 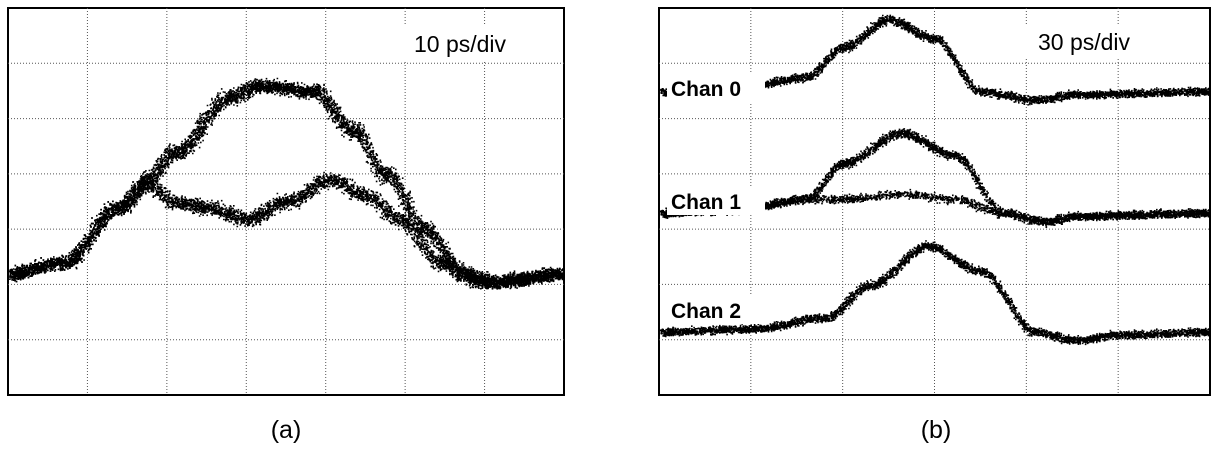 I want to click on channel-label-0: Chan 0, so click(x=716, y=88).